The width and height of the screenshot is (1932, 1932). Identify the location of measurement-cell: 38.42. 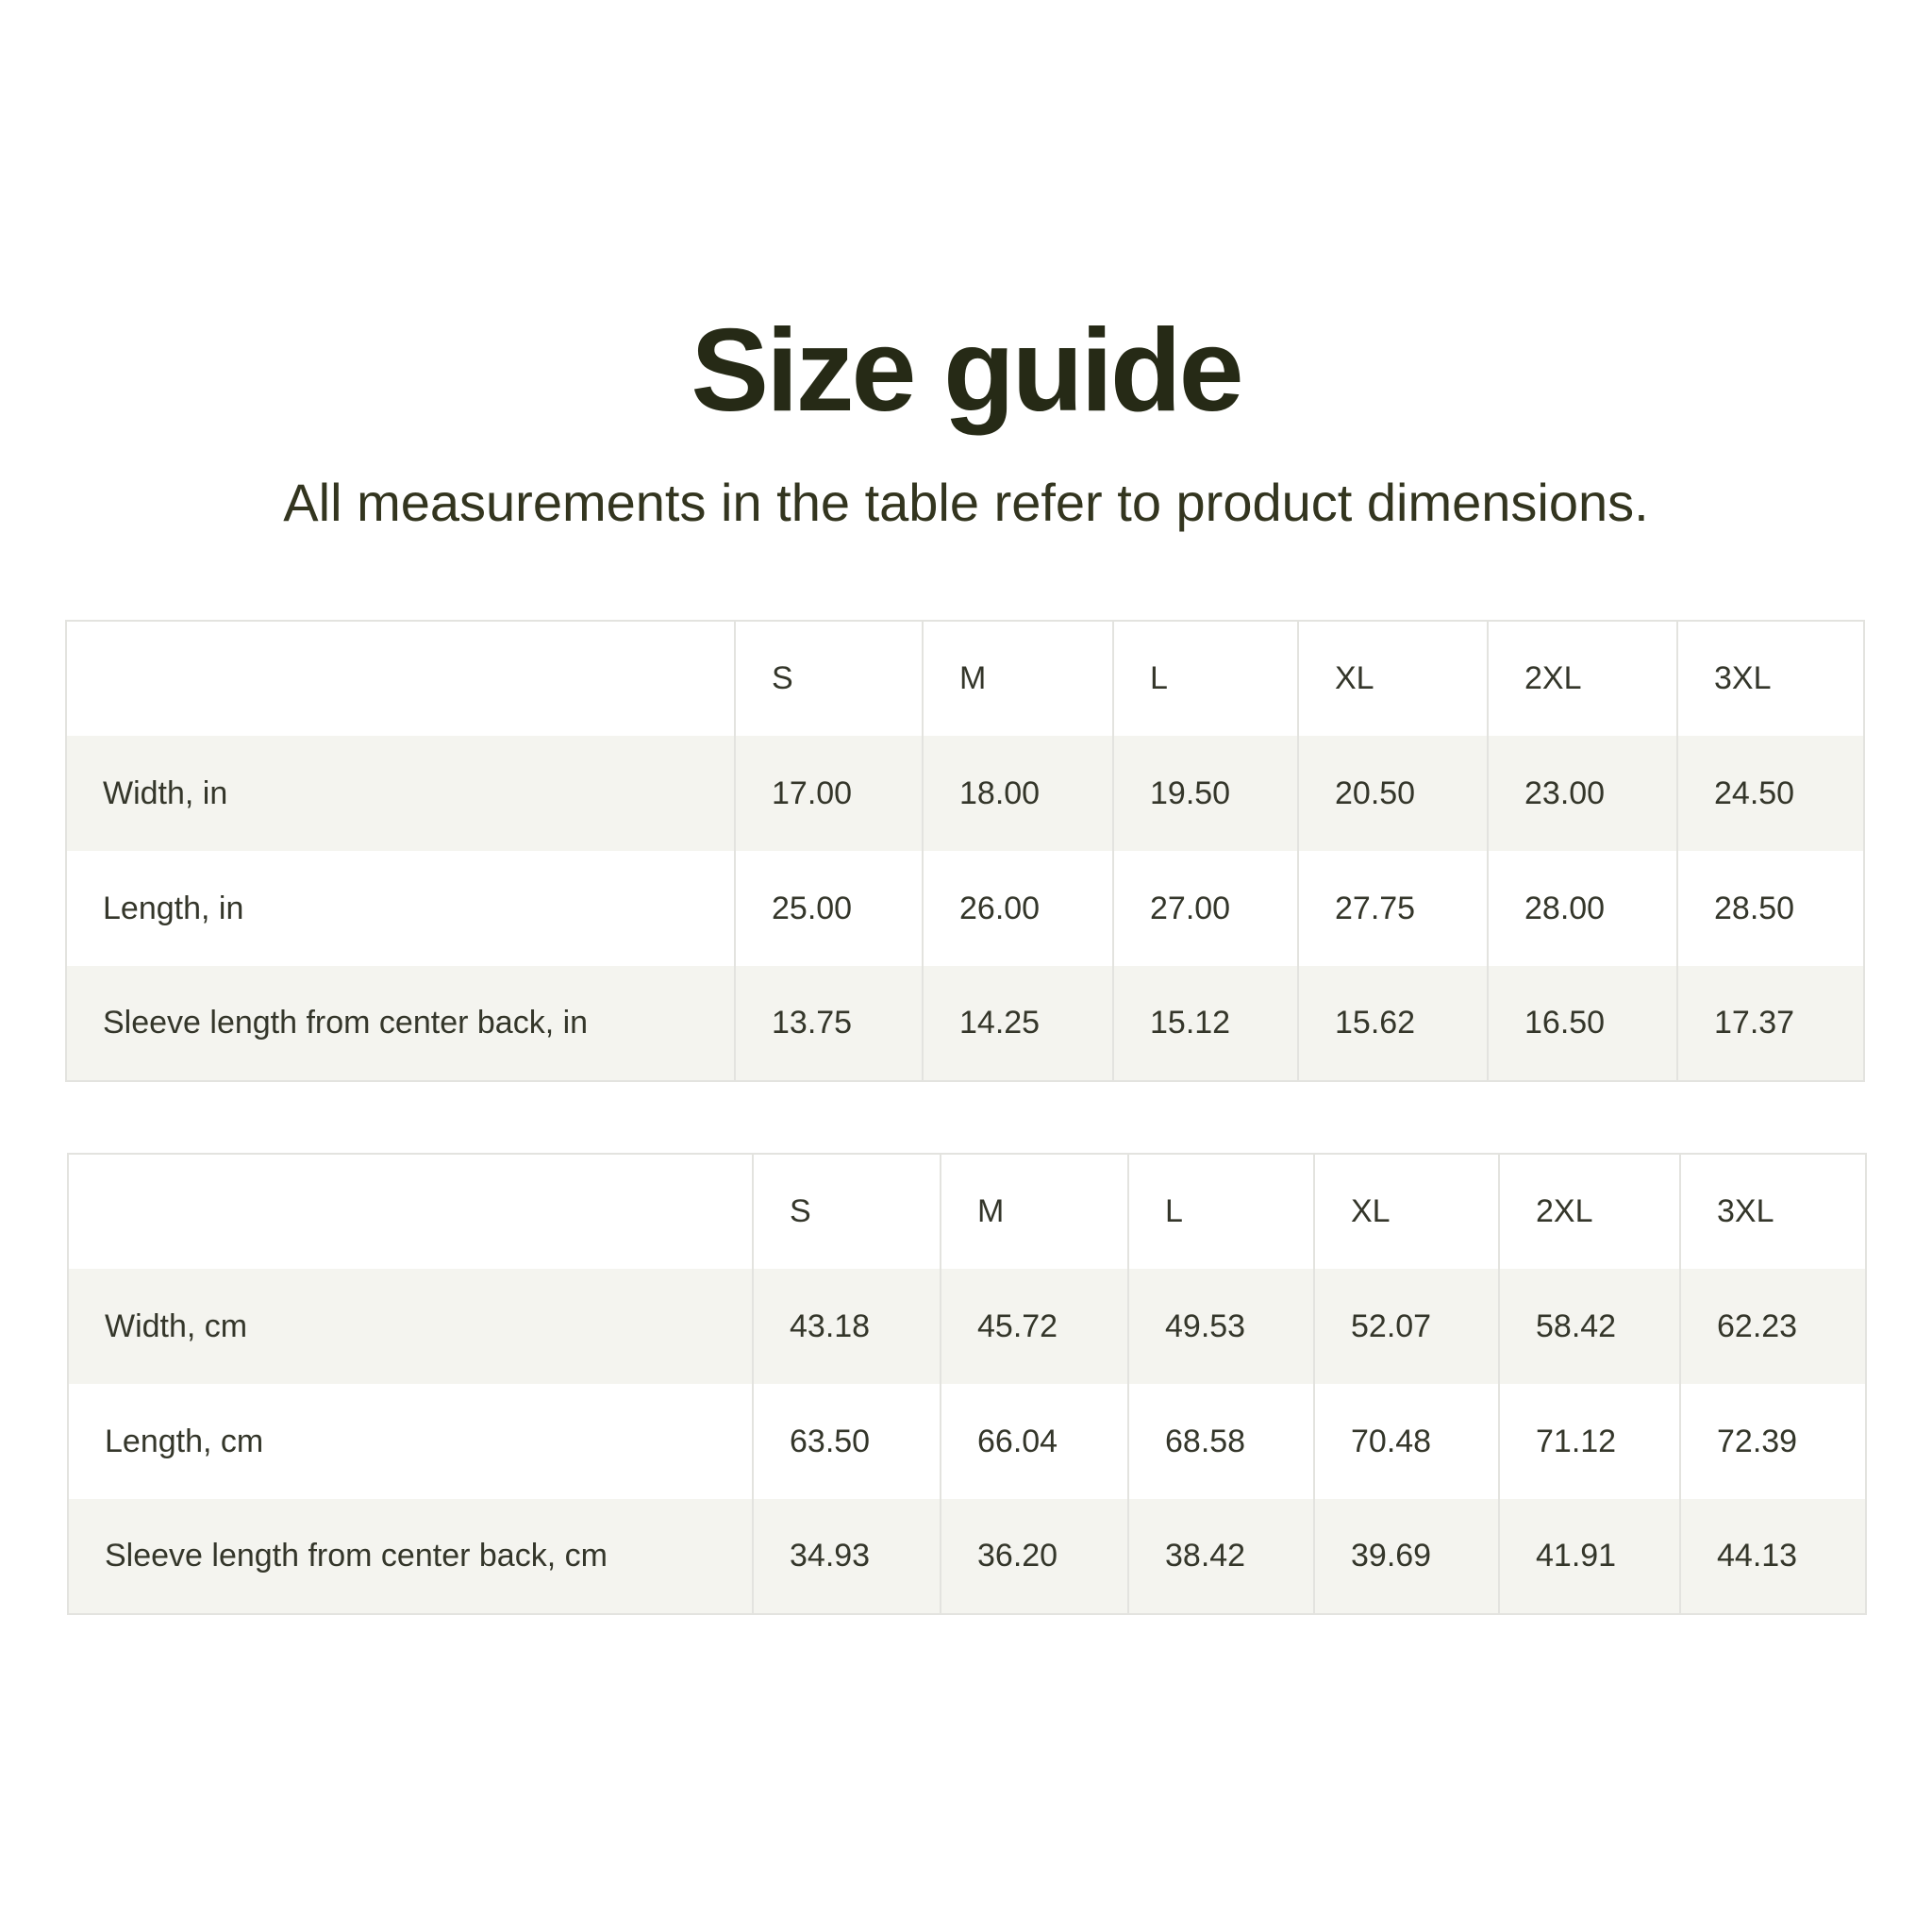
(1221, 1557).